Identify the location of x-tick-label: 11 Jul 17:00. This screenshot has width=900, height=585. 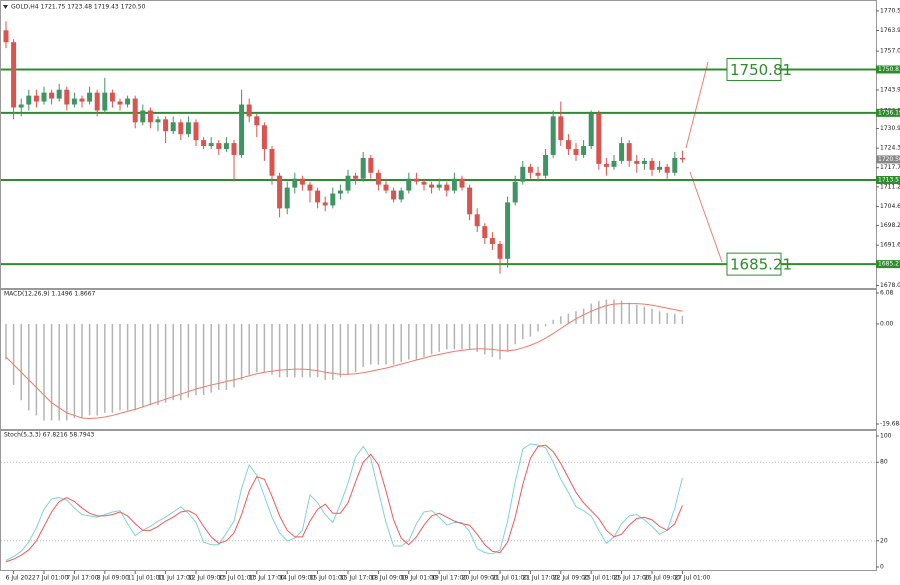
(176, 578).